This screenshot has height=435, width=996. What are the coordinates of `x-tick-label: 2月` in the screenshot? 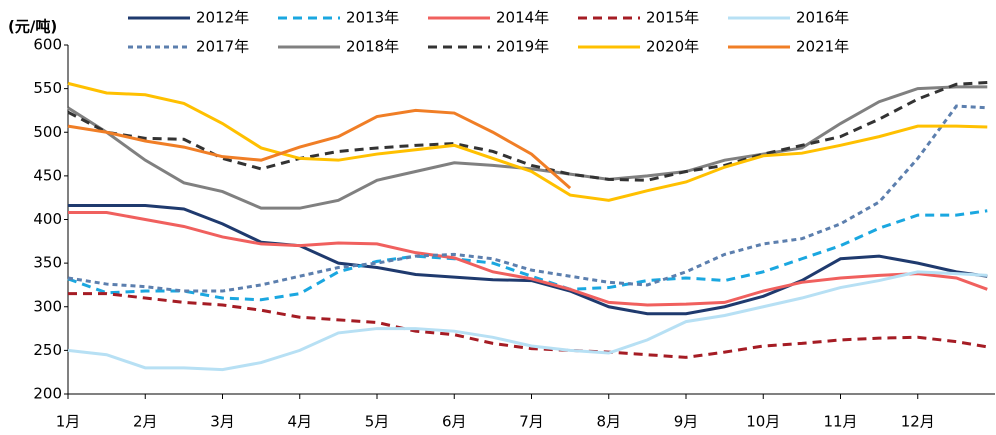 It's located at (145, 422).